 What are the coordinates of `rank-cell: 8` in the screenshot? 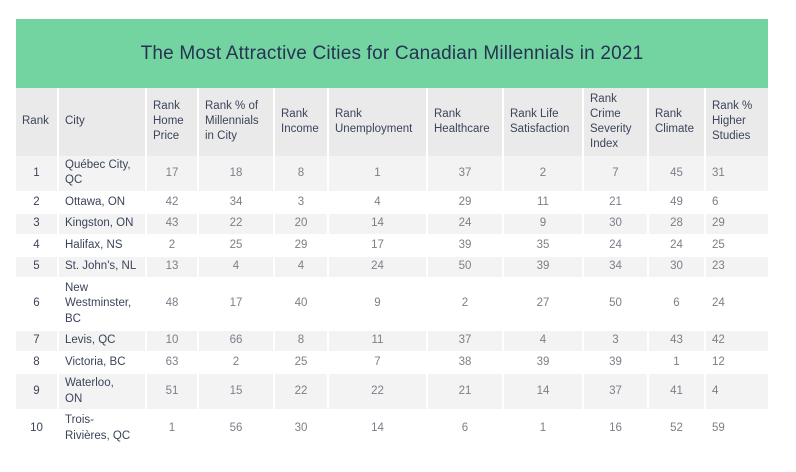 It's located at (37, 363).